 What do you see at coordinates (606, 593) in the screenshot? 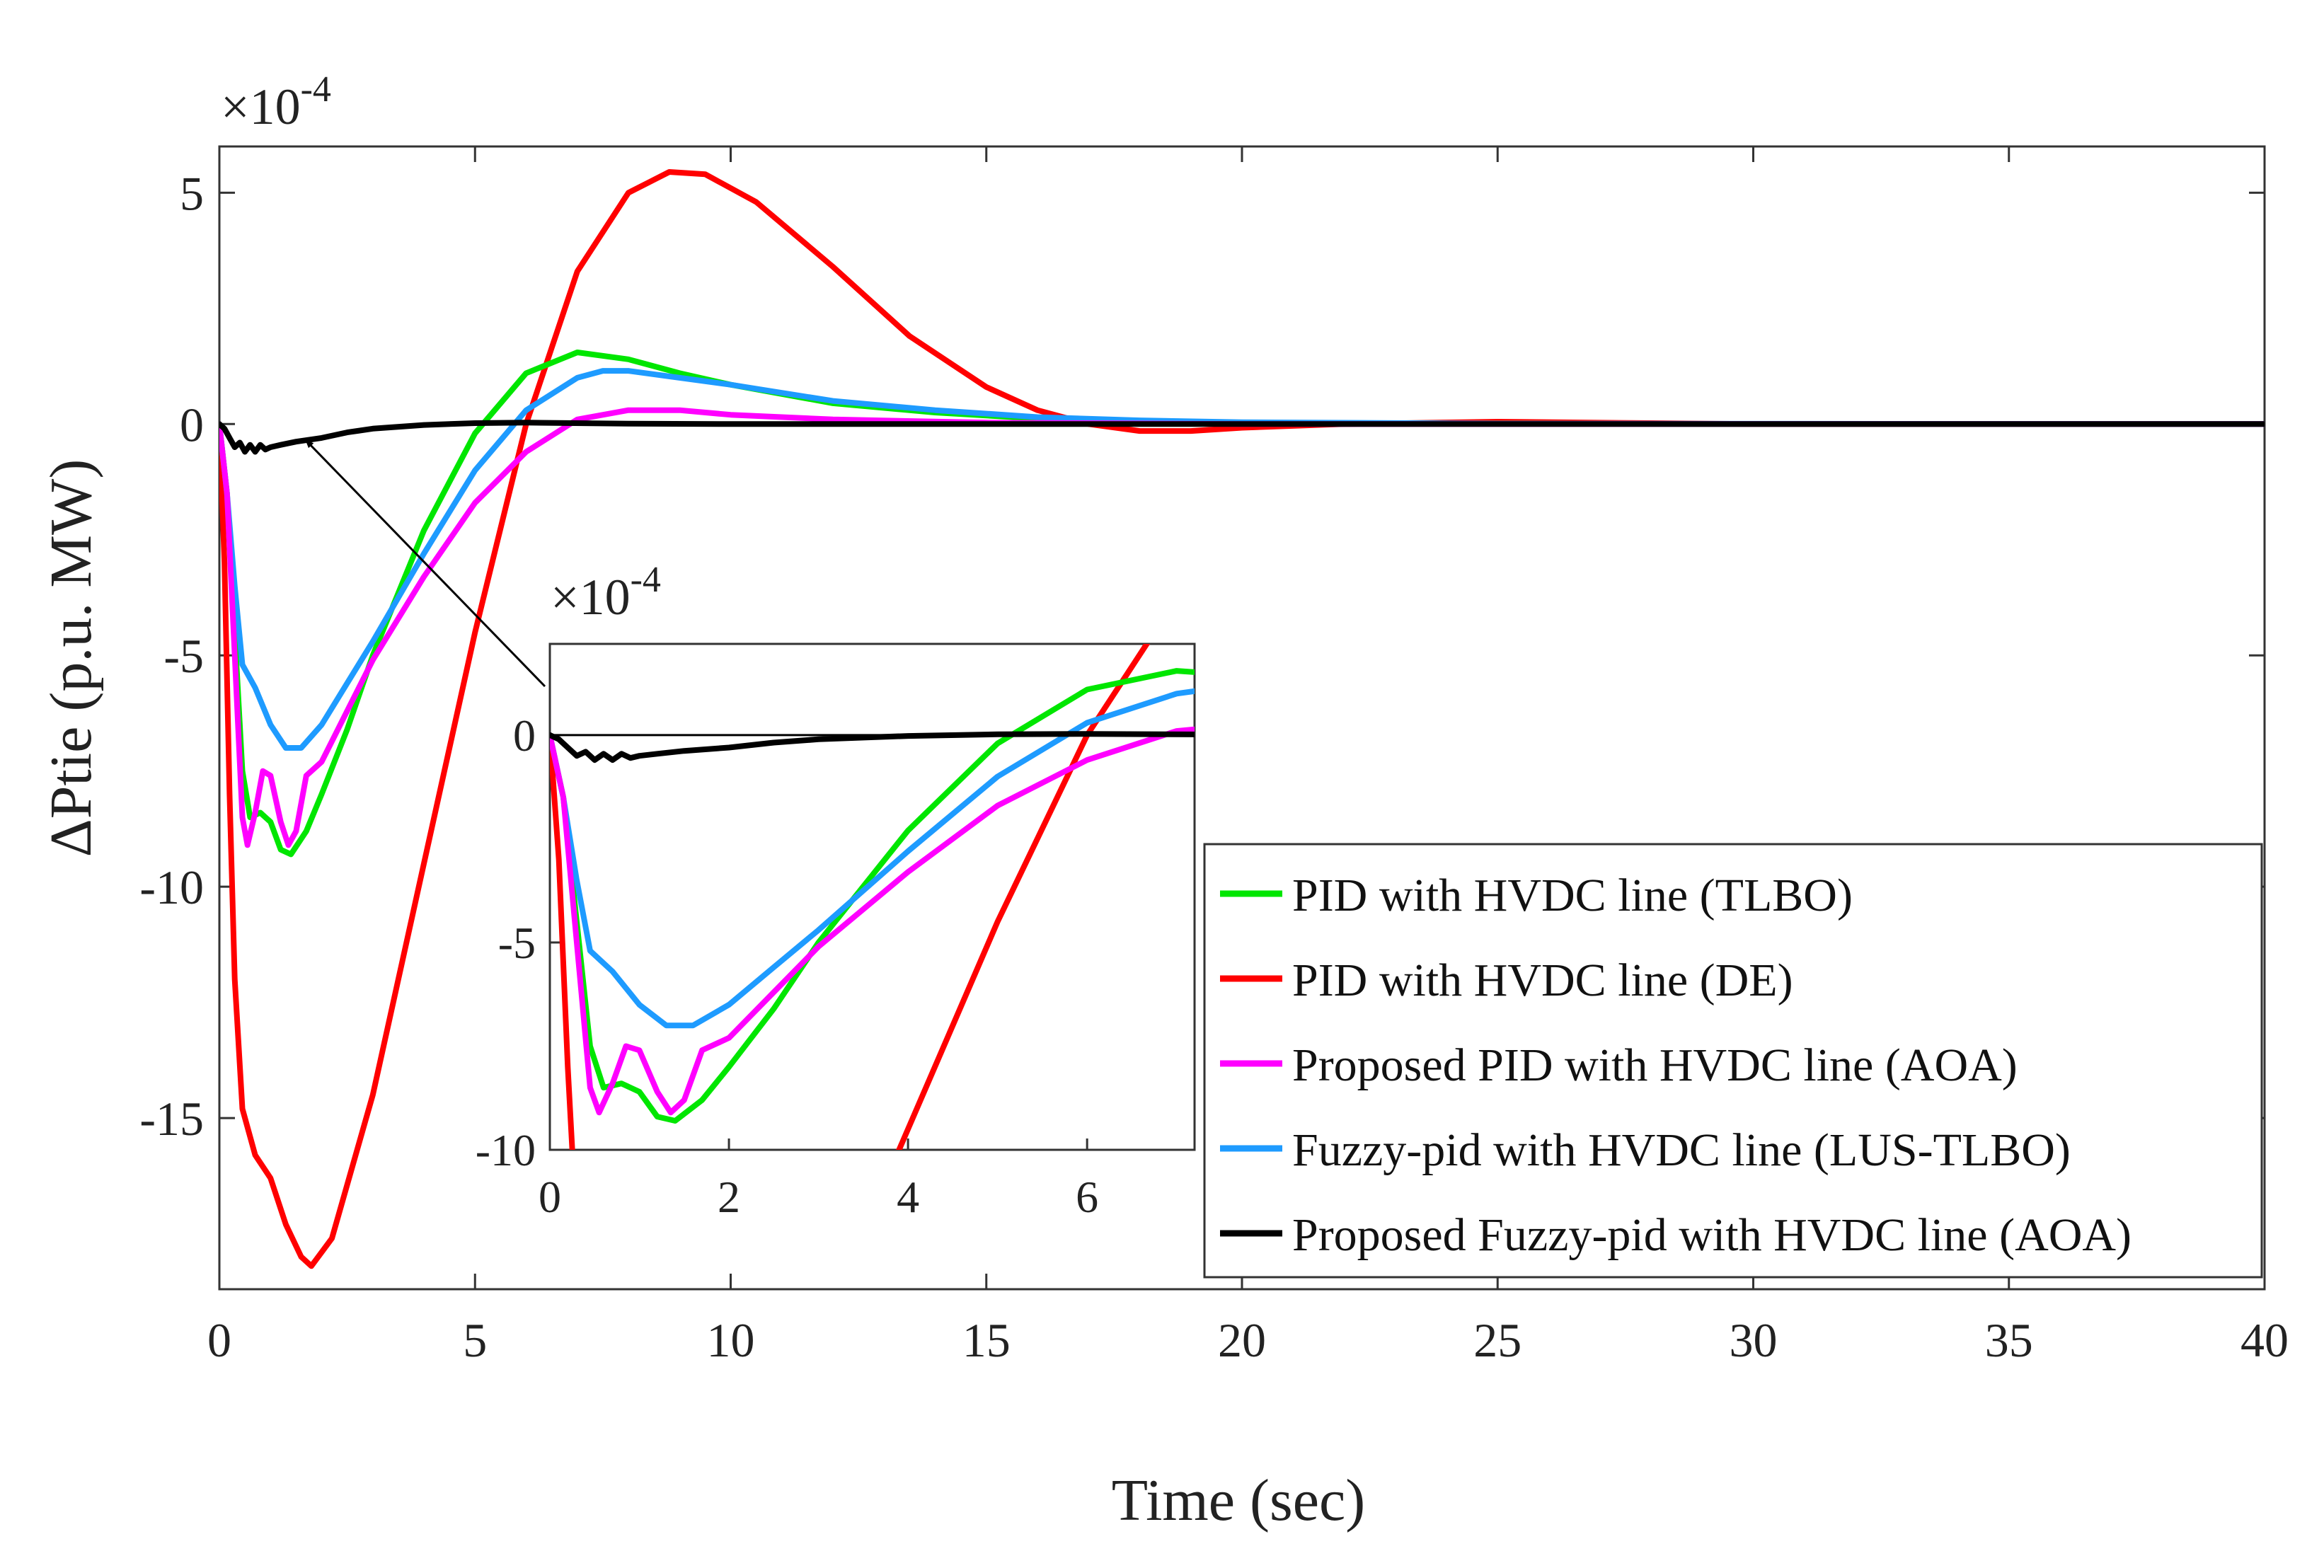
I see `inset-y-multiplier-label: ×10⁻⁴` at bounding box center [606, 593].